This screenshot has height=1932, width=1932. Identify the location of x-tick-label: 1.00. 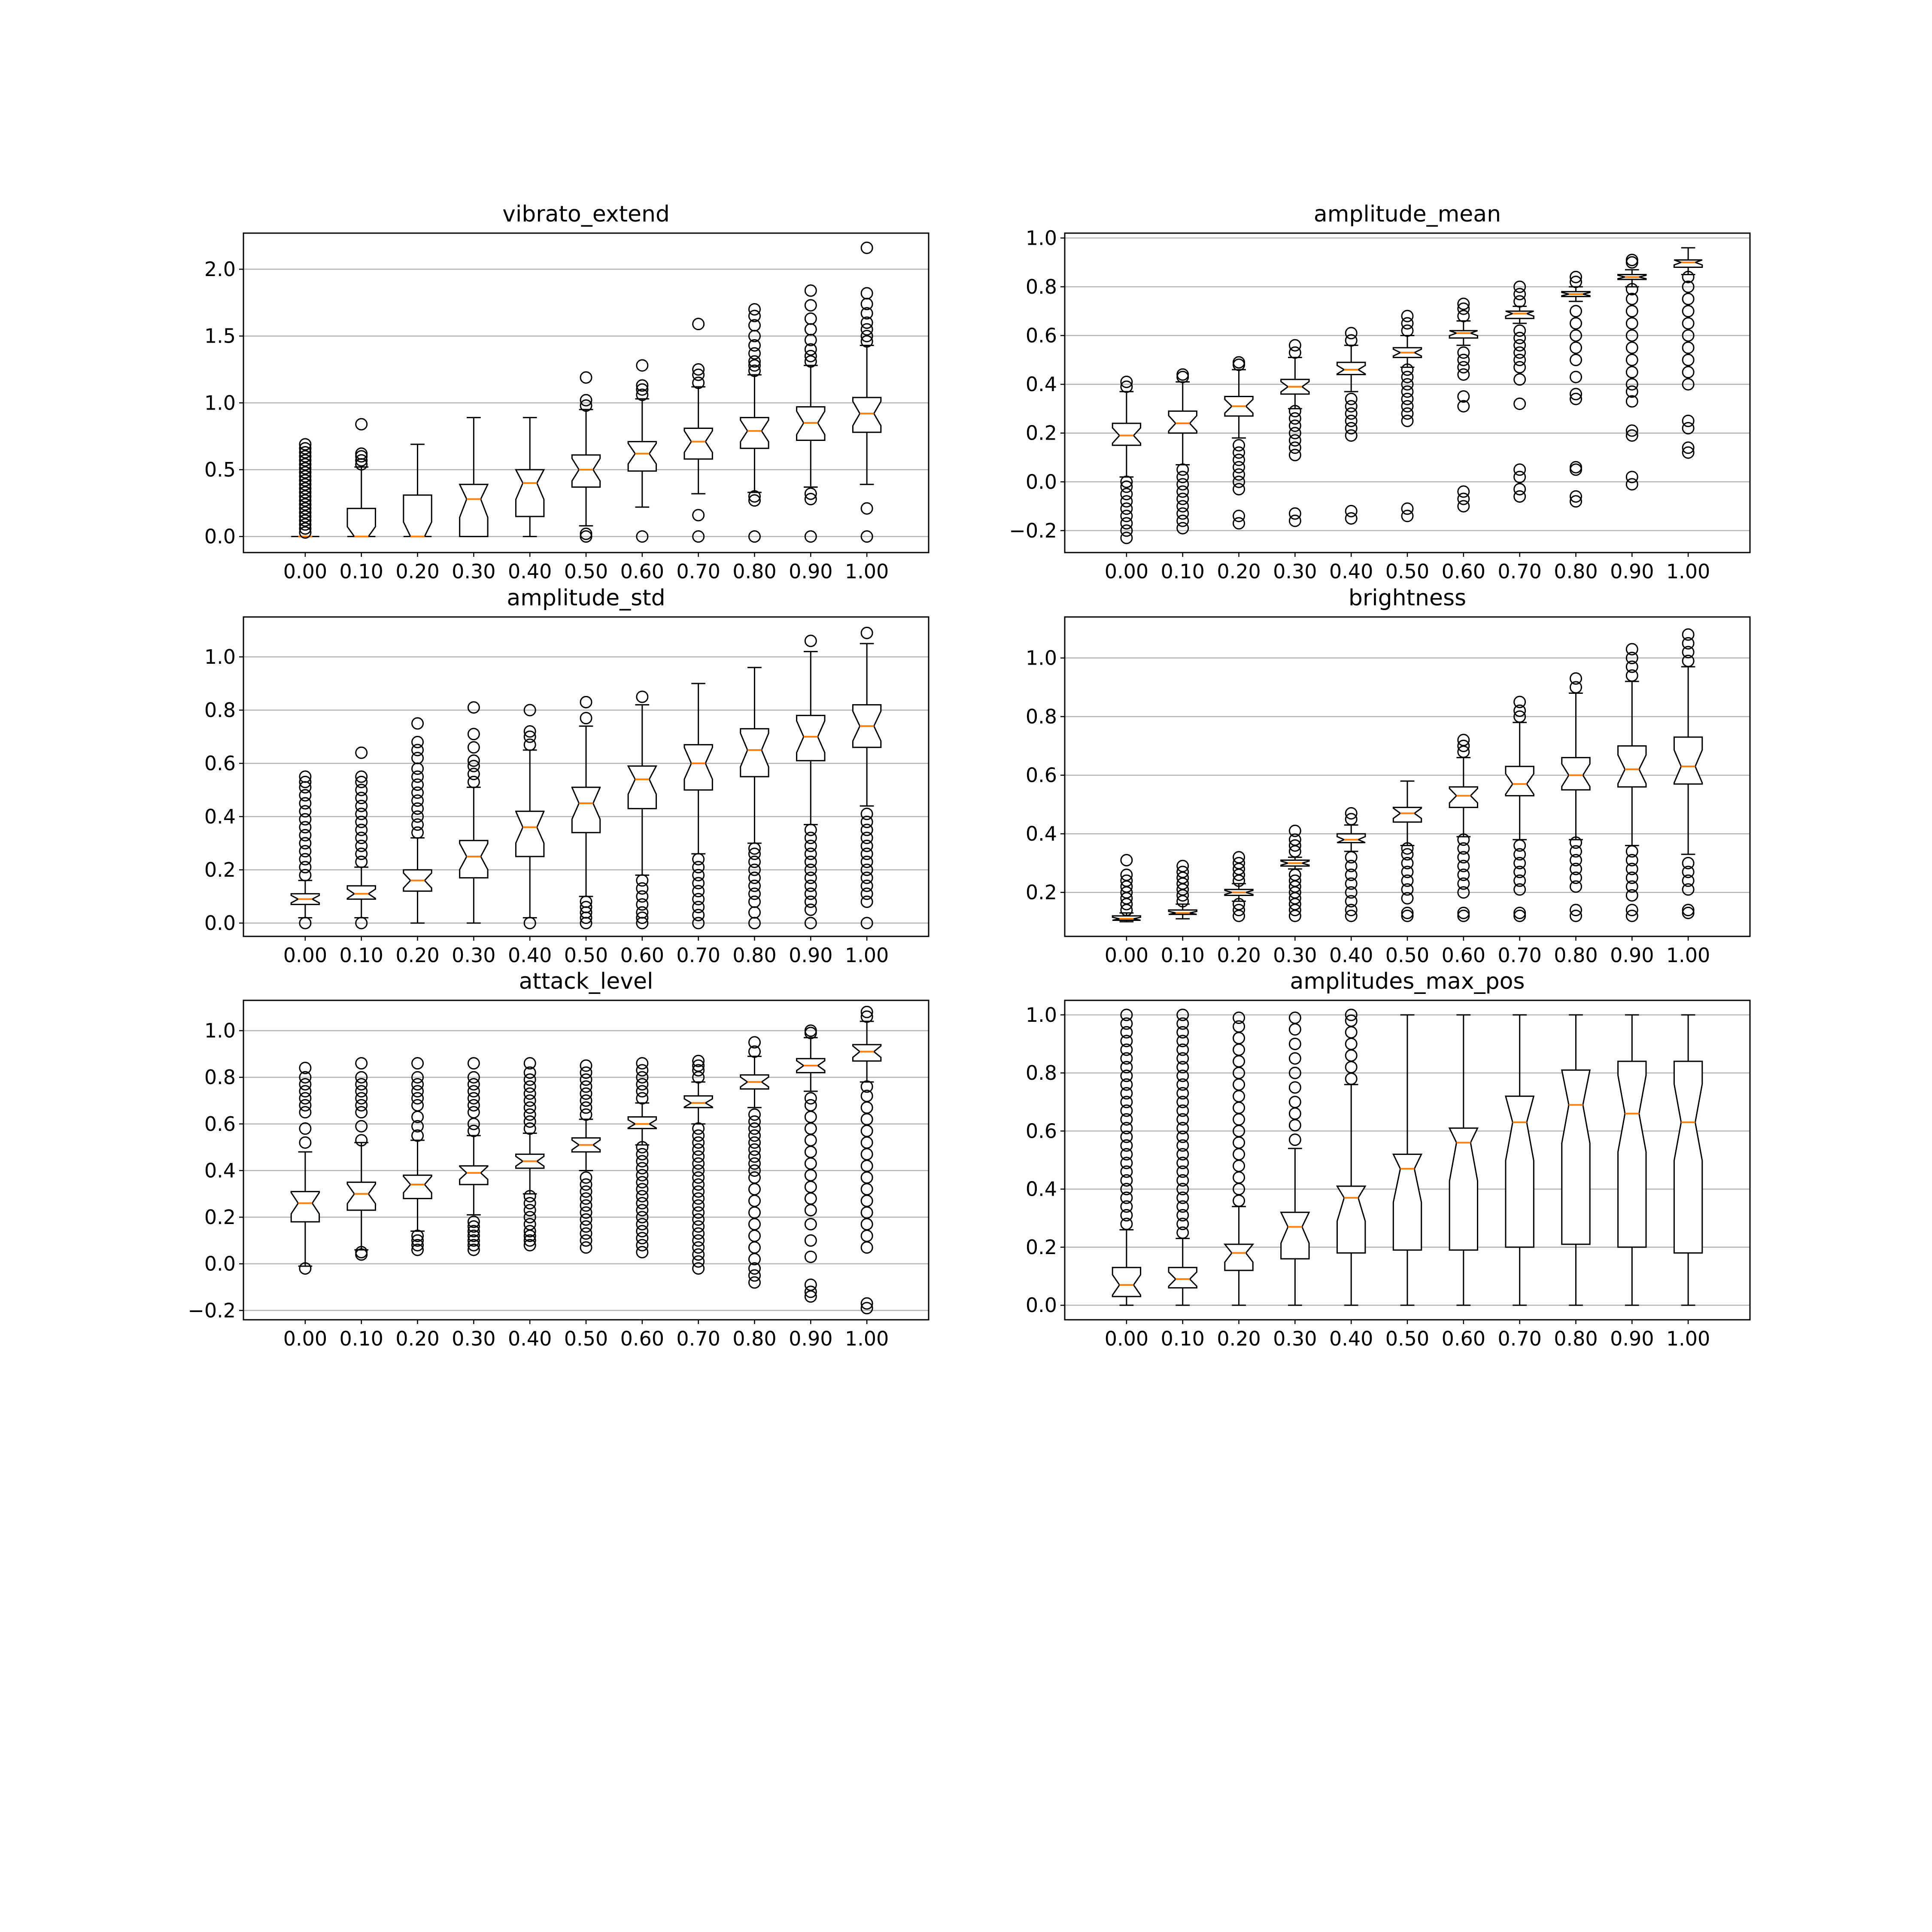
(867, 1338).